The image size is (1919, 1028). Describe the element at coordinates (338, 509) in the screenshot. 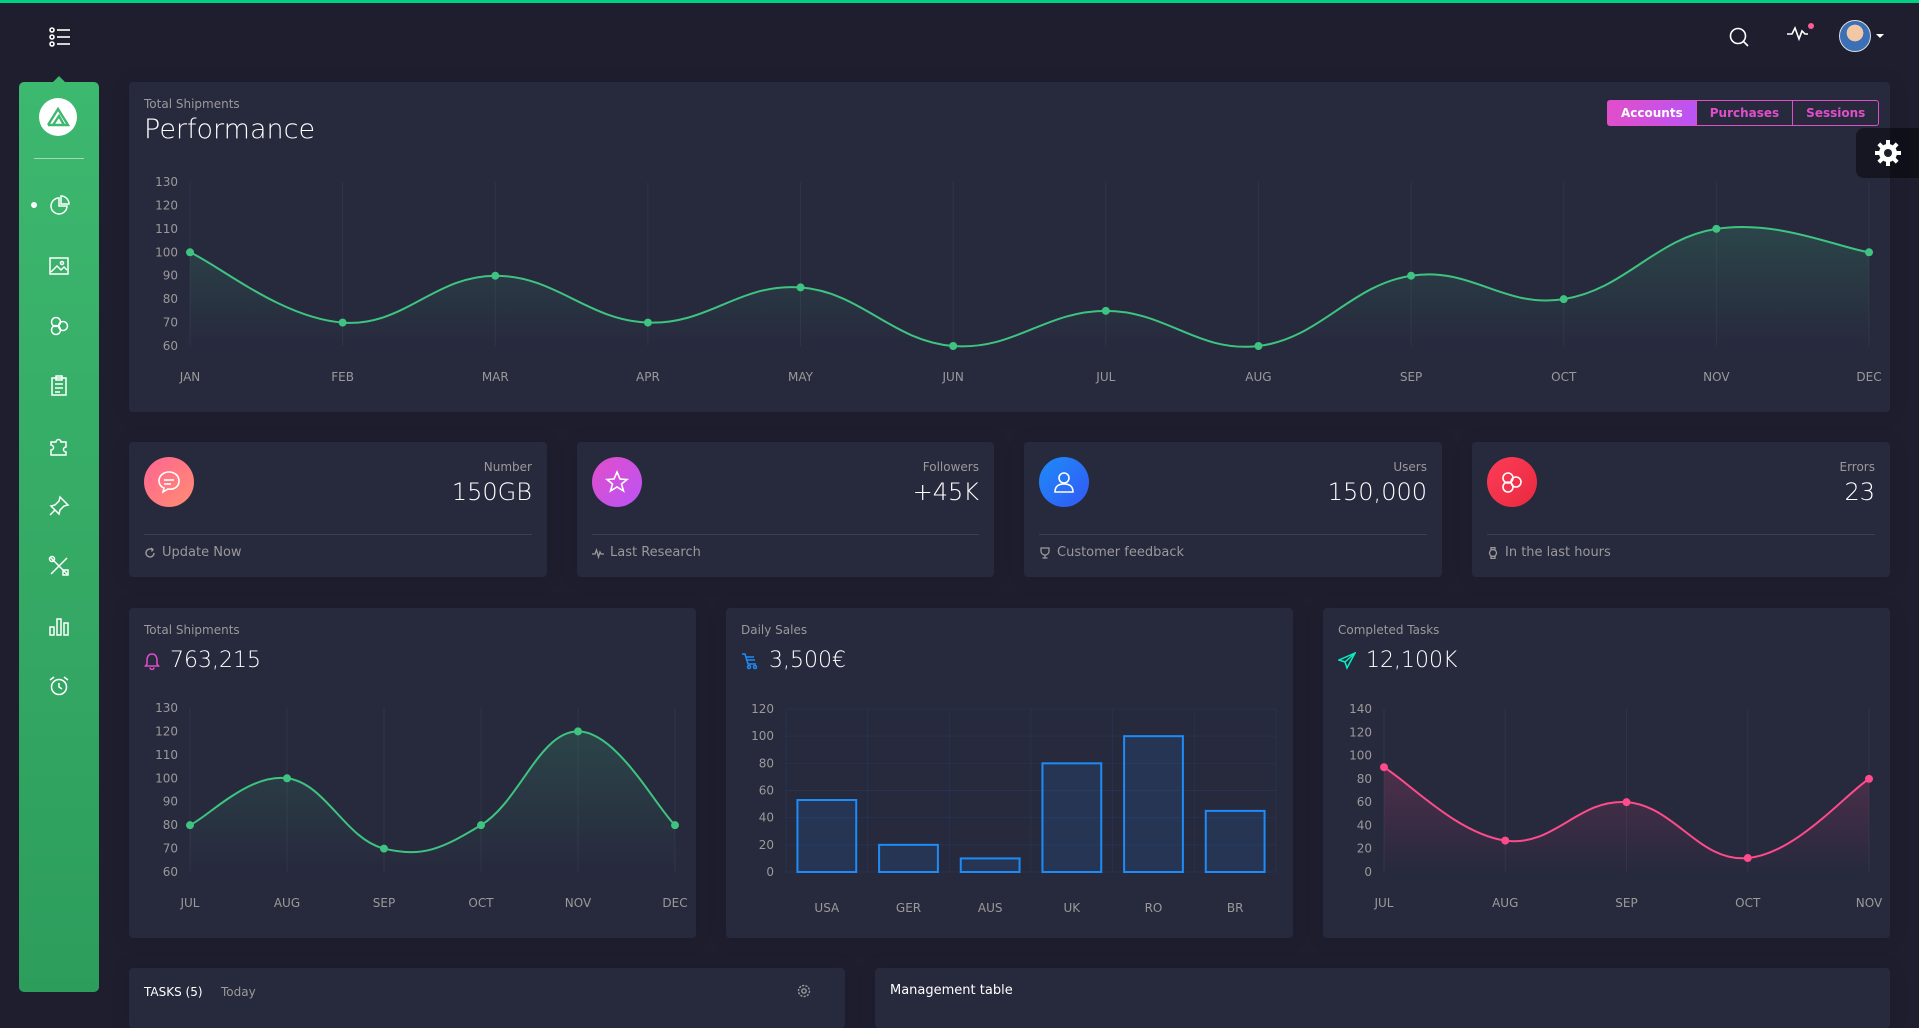

I see `stat-card-number: Number 150GB Update Now` at that location.